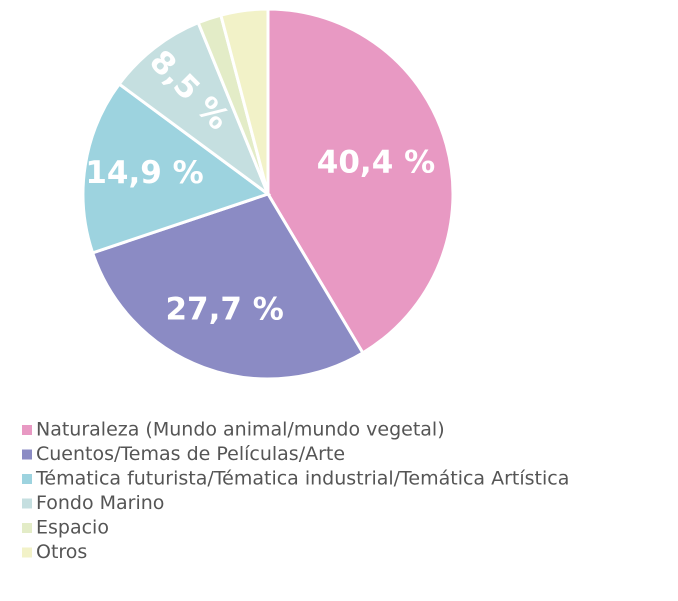 Image resolution: width=678 pixels, height=601 pixels. What do you see at coordinates (144, 173) in the screenshot?
I see `value-label: 14,9 %` at bounding box center [144, 173].